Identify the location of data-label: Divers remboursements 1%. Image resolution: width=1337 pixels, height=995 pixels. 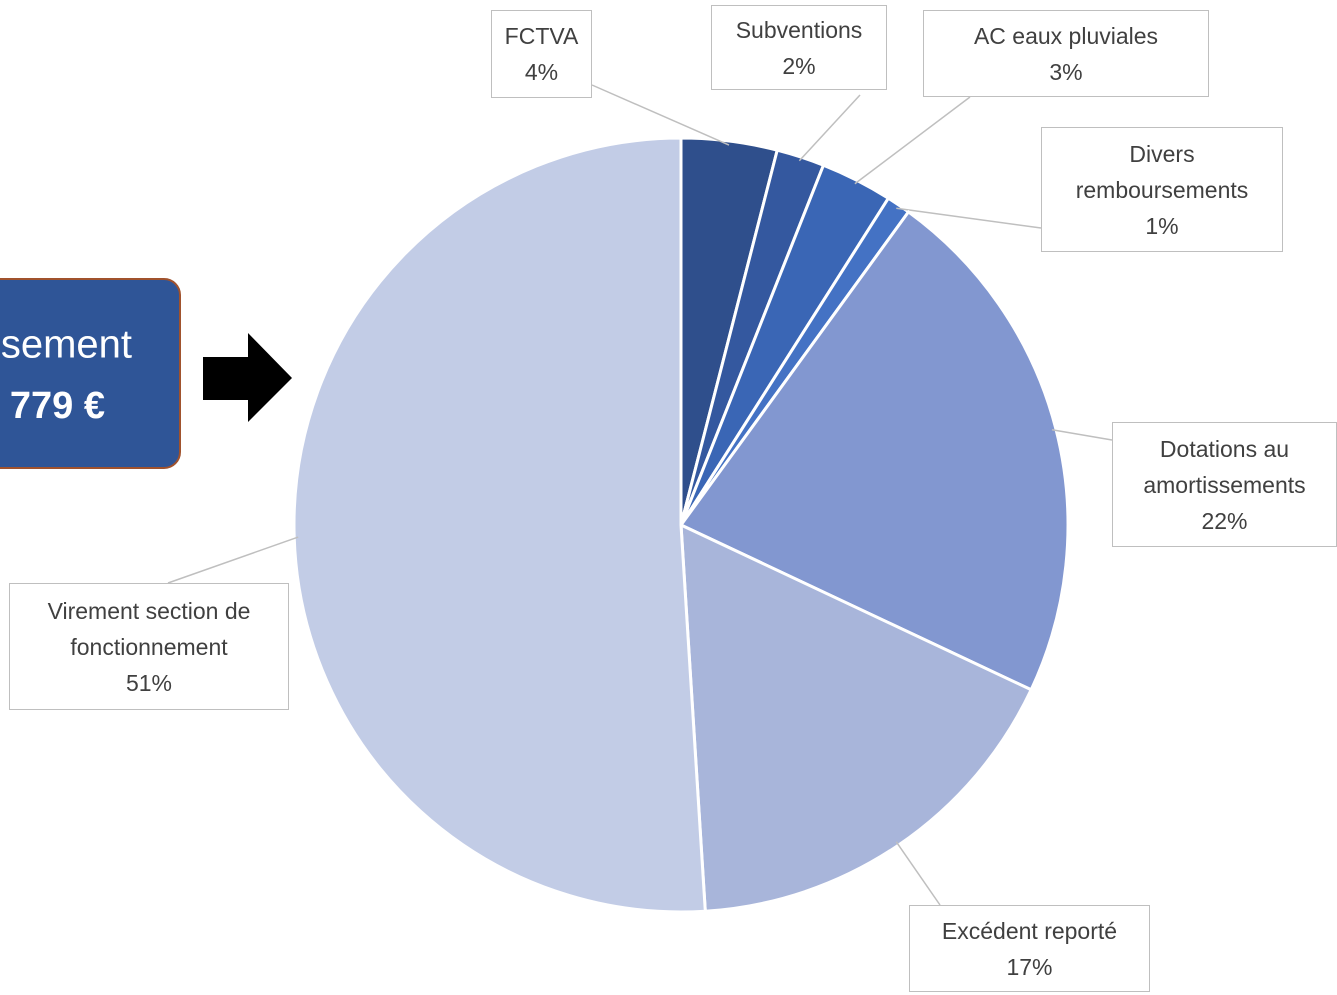
(1162, 189).